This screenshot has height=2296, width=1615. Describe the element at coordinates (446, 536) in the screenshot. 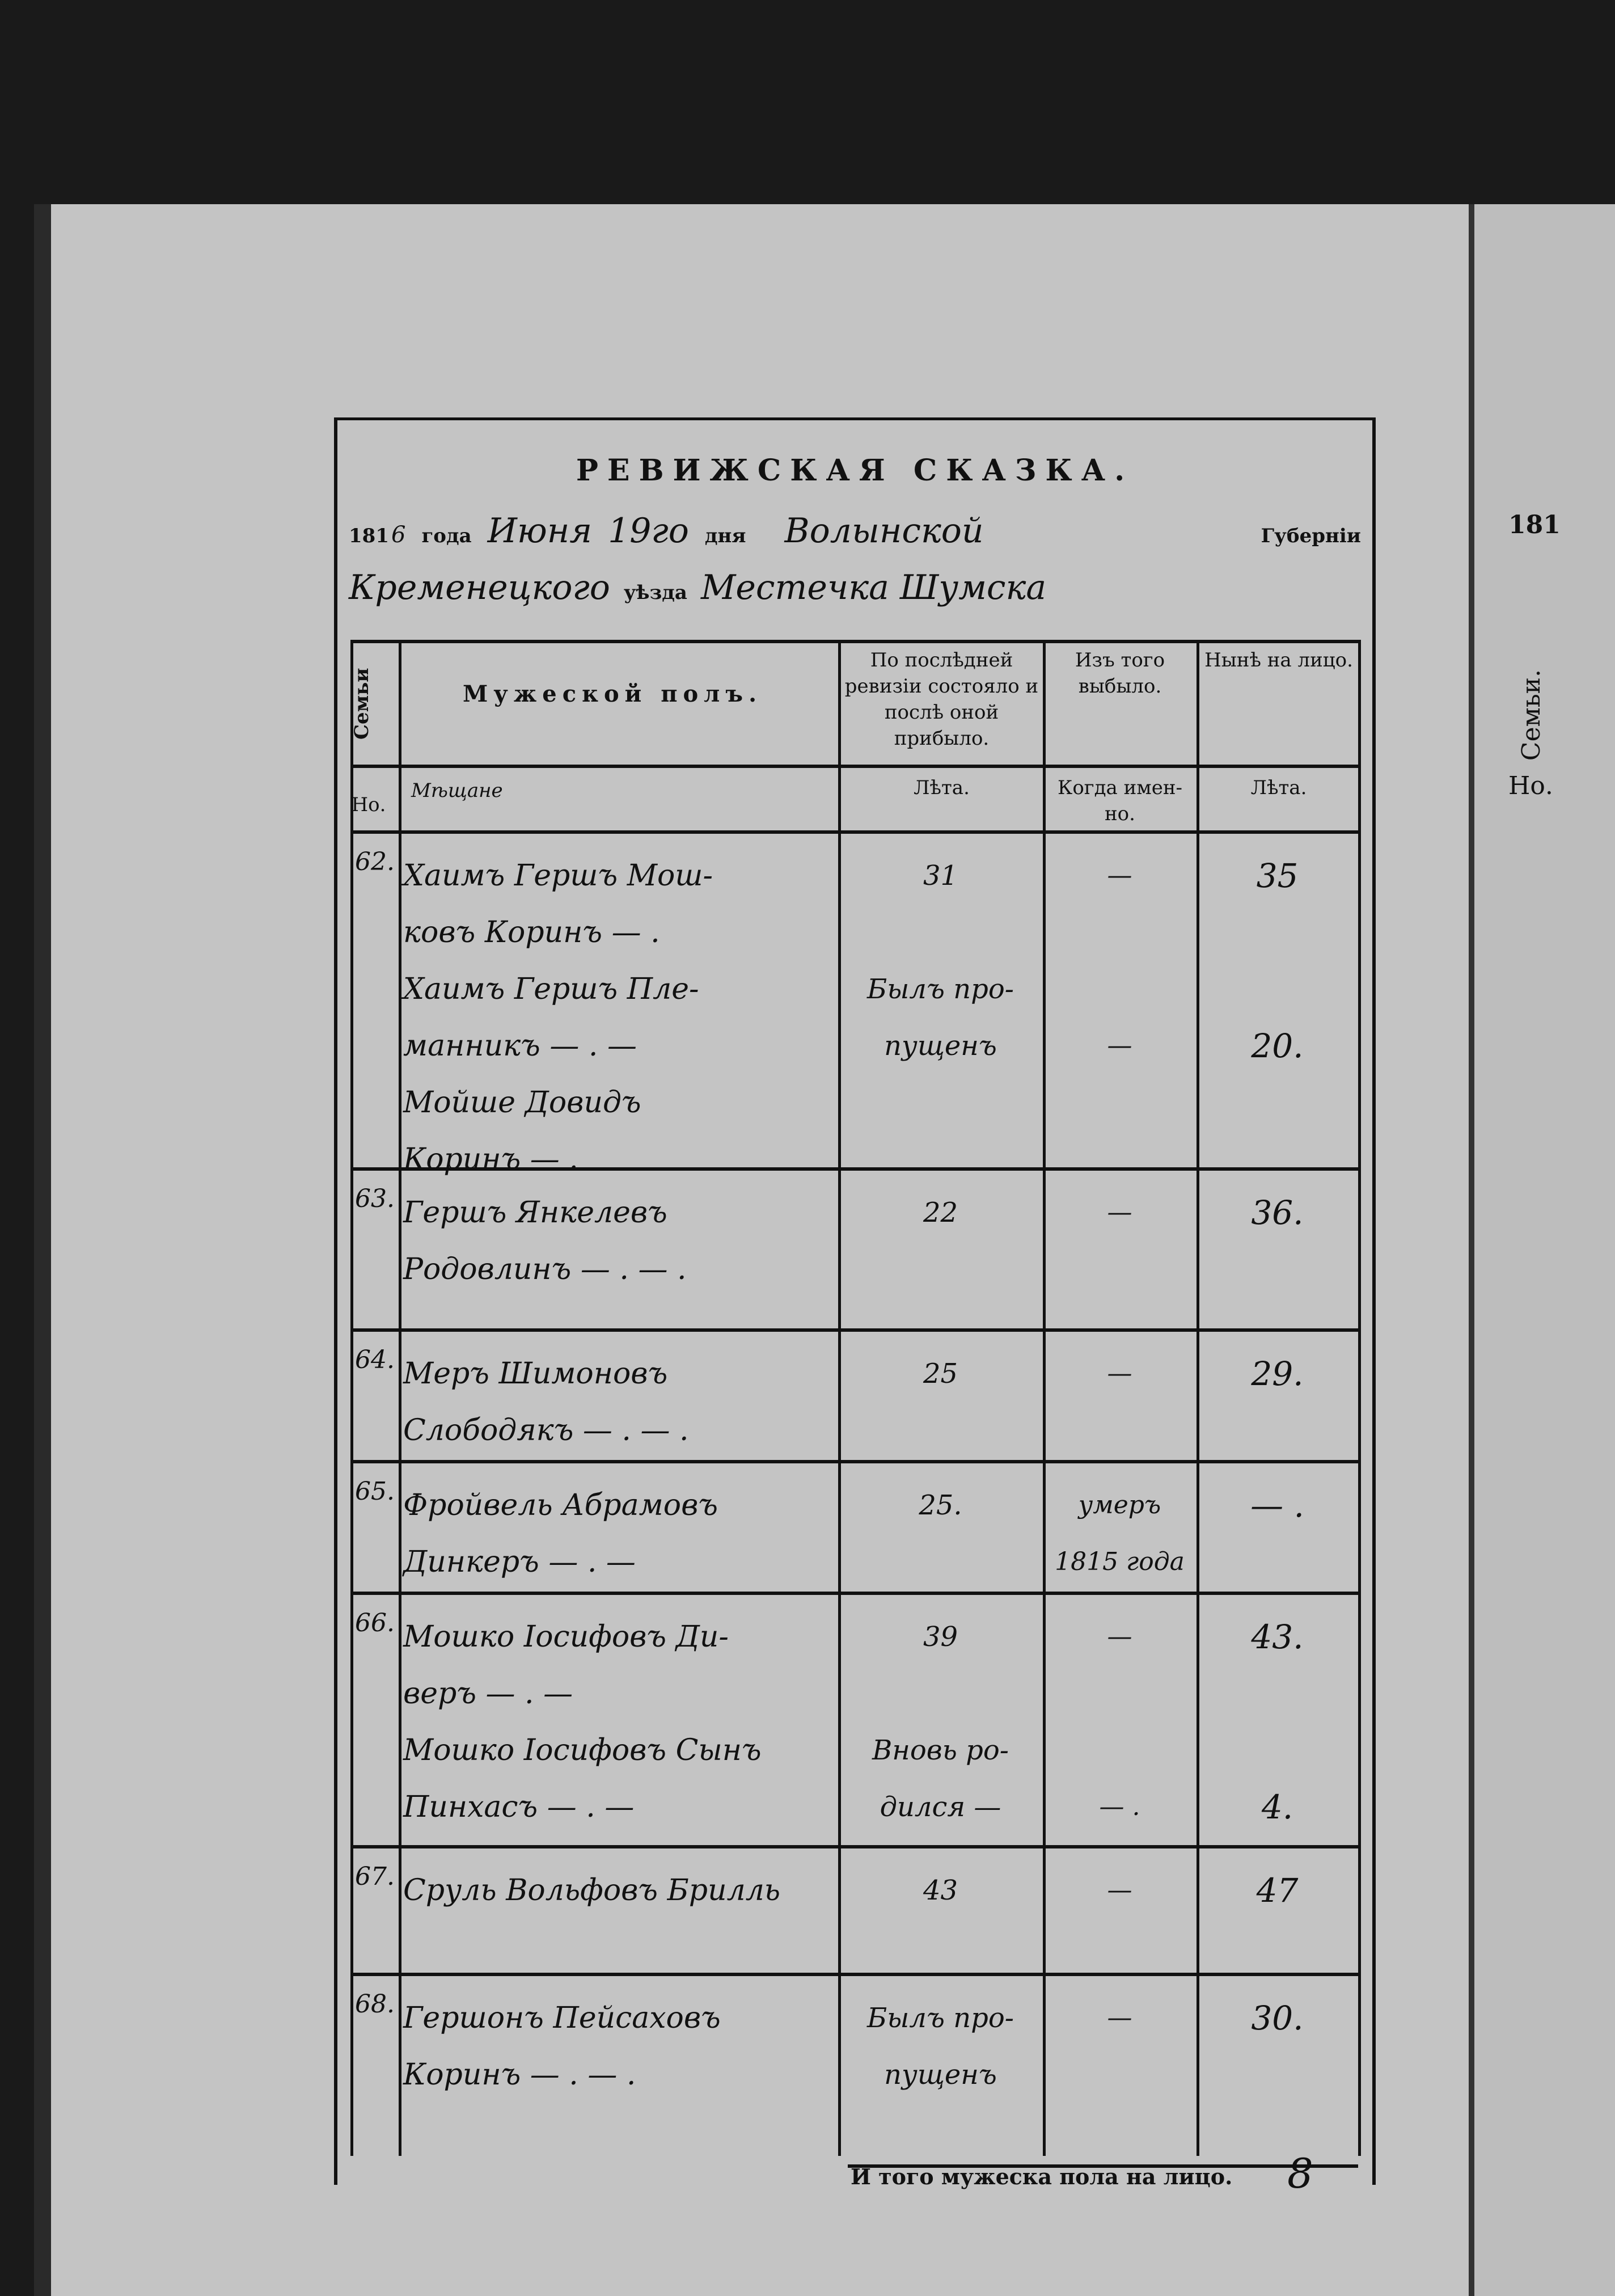

I see `year-label: года` at that location.